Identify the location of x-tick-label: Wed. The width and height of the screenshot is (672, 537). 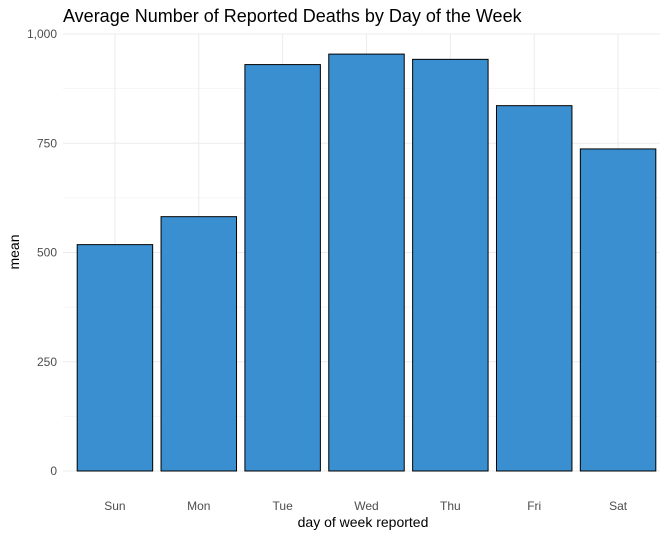
(366, 506).